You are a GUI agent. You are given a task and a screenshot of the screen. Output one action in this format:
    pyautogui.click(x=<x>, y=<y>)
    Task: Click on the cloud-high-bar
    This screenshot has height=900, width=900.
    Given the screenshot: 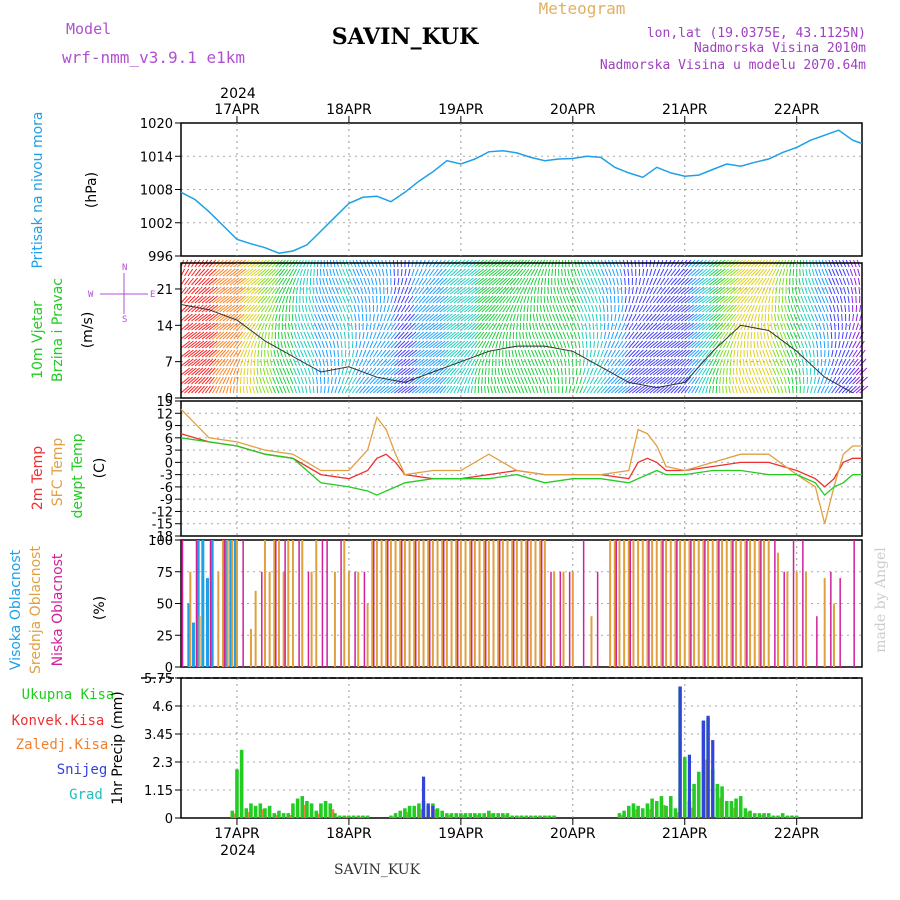 What is the action you would take?
    pyautogui.click(x=235, y=603)
    